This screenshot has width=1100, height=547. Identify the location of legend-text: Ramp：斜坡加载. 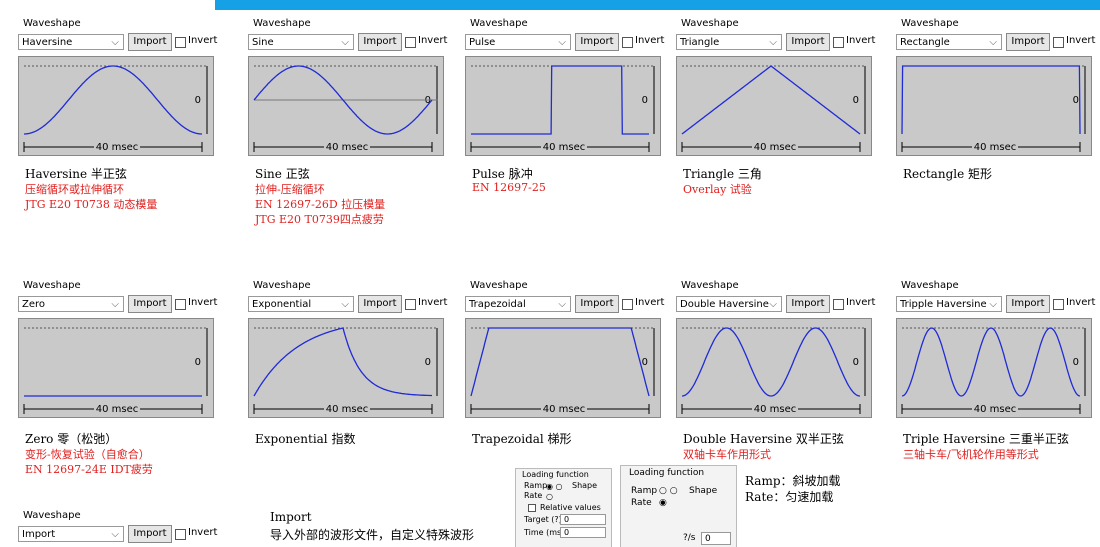
(793, 481).